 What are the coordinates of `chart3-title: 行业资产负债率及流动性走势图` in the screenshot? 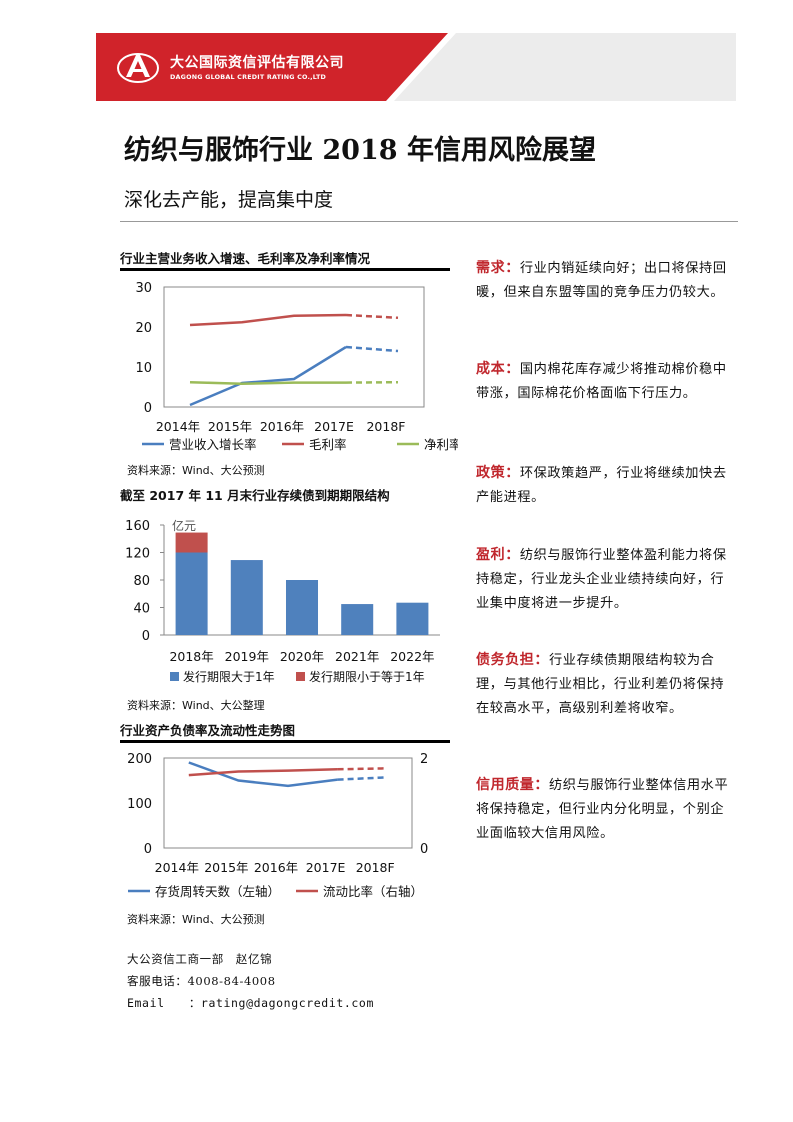 It's located at (285, 731).